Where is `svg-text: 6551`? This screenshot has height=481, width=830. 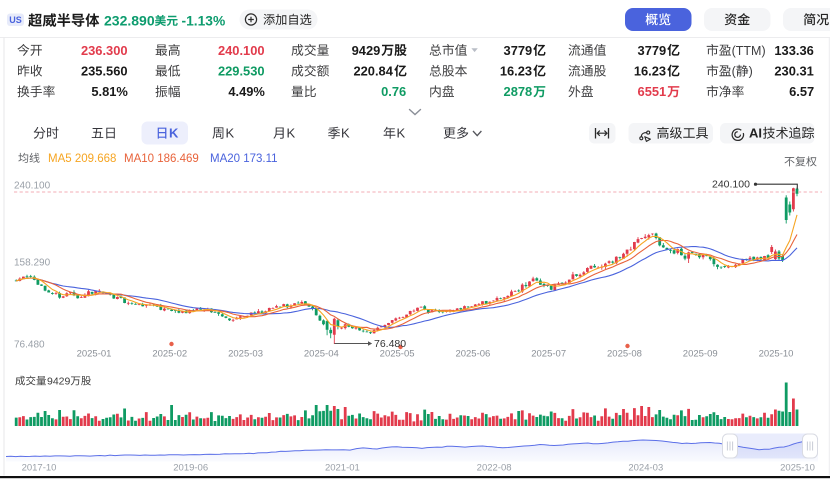 svg-text: 6551 is located at coordinates (652, 91).